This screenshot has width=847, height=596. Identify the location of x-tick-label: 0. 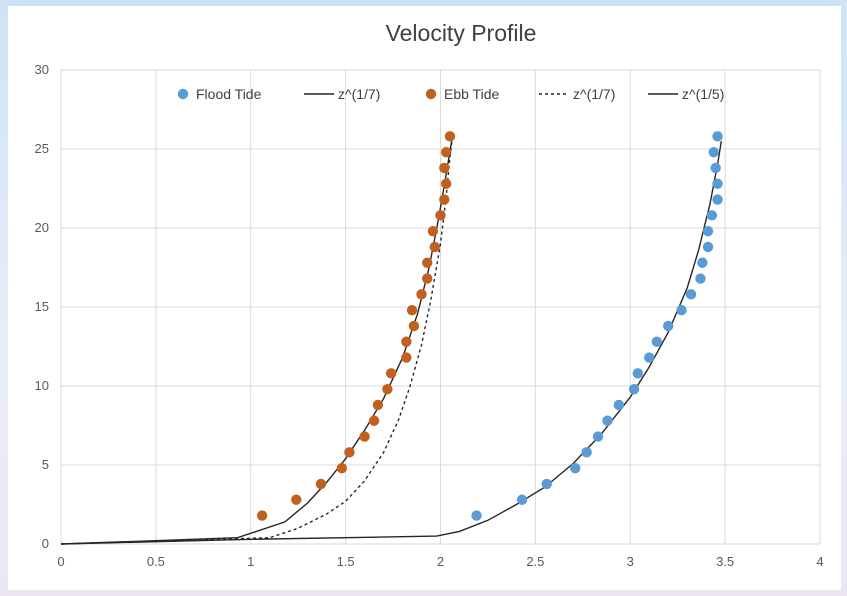
(60, 561).